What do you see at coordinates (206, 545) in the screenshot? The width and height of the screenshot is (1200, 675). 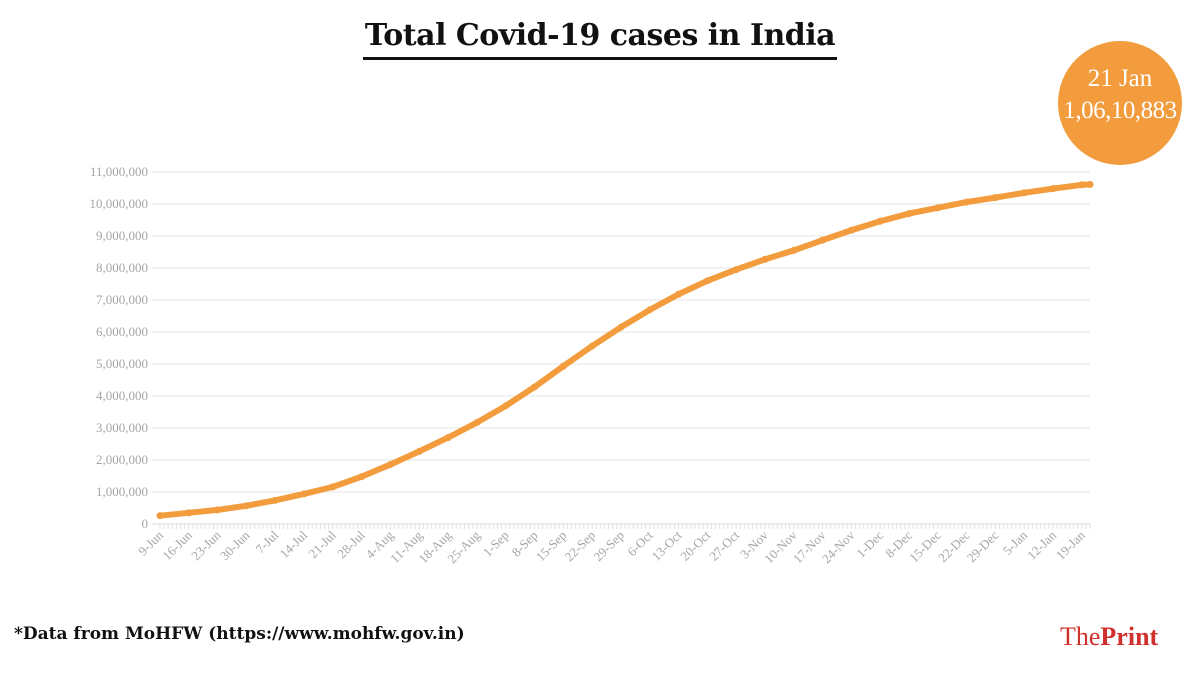 I see `x-tick-label: 23-Jun` at bounding box center [206, 545].